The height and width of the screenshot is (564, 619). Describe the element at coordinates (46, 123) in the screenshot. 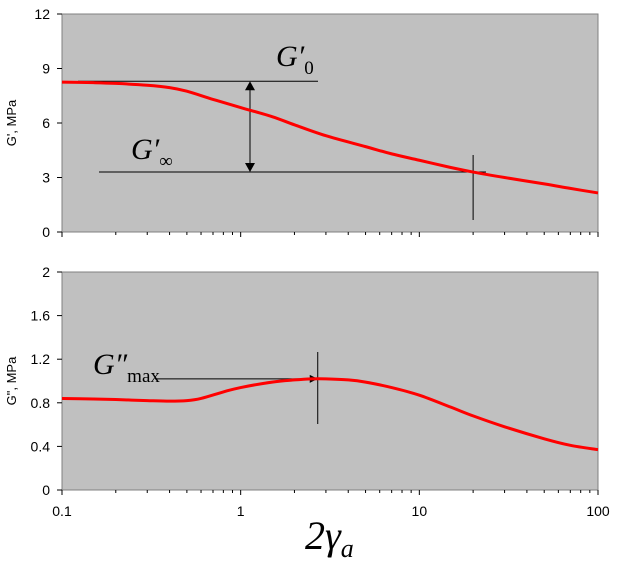

I see `top-y-tick-label: 6` at that location.